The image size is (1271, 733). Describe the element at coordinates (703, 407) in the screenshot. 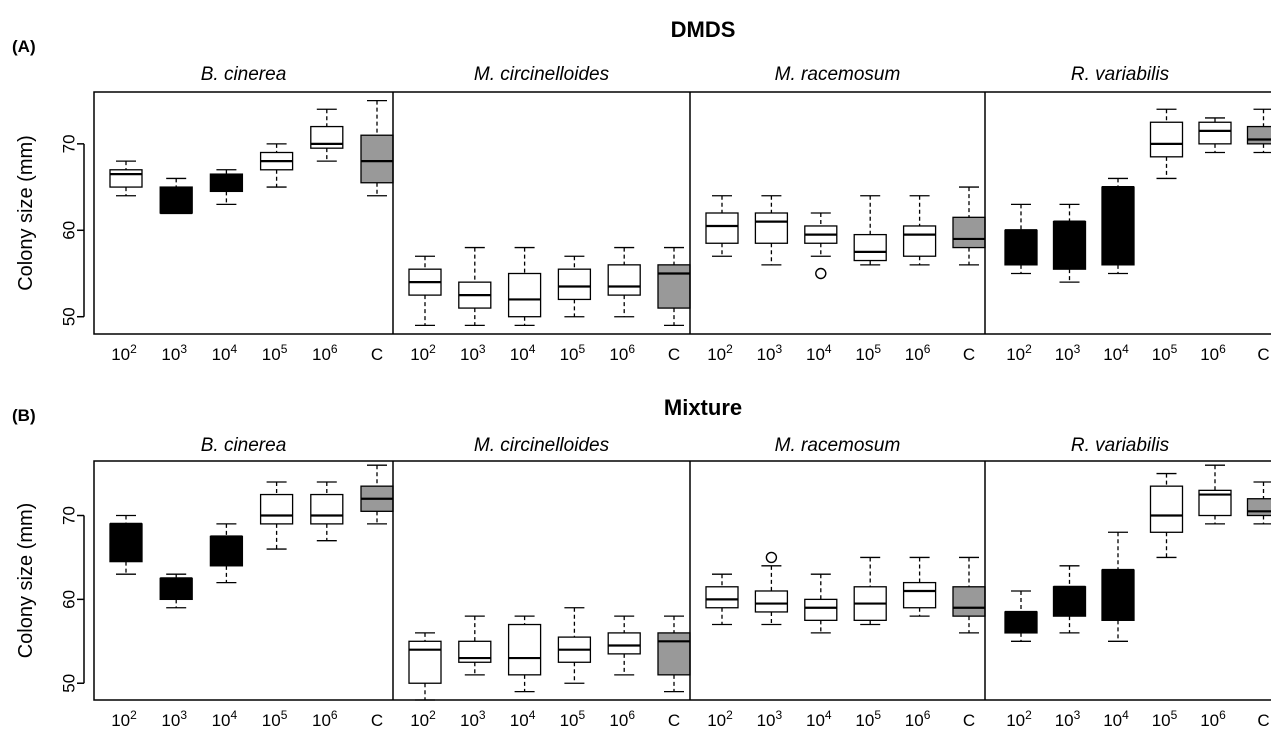

I see `panel-title: Mixture` at that location.